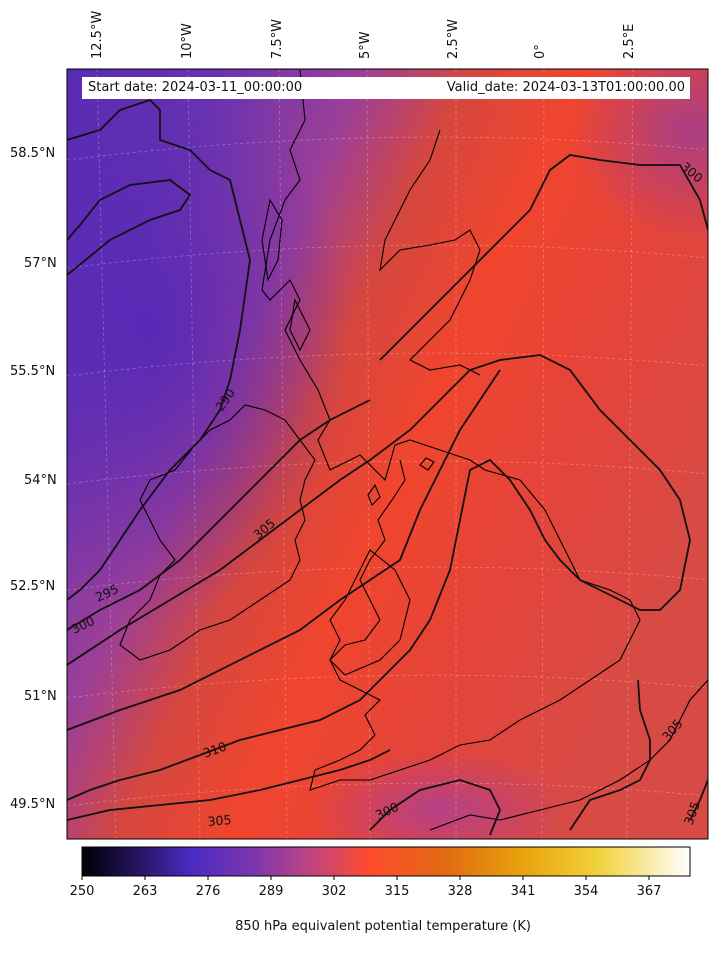 The height and width of the screenshot is (953, 716). What do you see at coordinates (33, 371) in the screenshot?
I see `lat-label: 55.5°N` at bounding box center [33, 371].